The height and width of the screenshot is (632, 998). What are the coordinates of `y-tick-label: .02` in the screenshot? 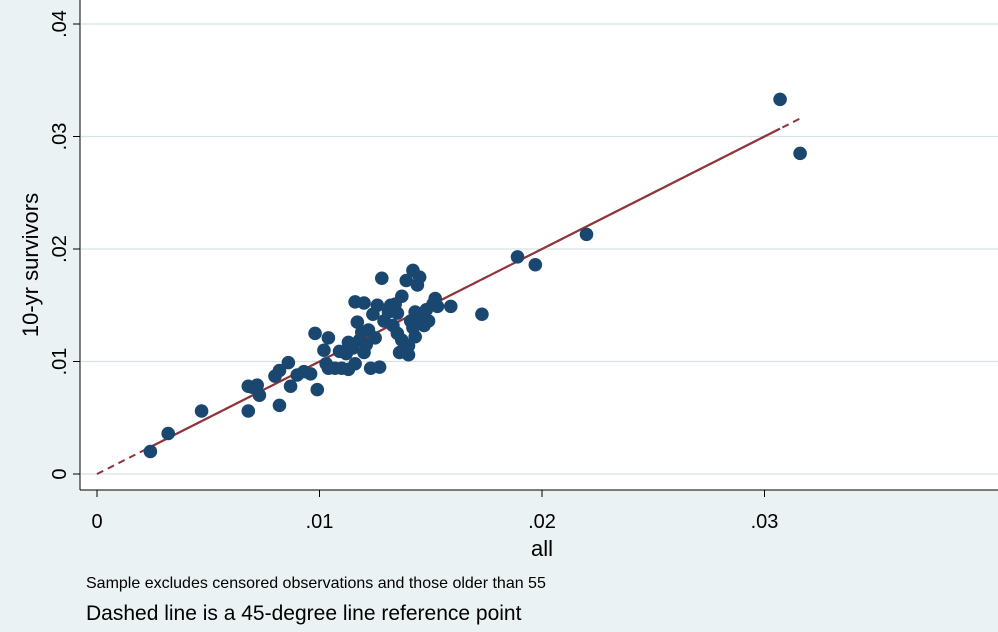 It's located at (60, 249).